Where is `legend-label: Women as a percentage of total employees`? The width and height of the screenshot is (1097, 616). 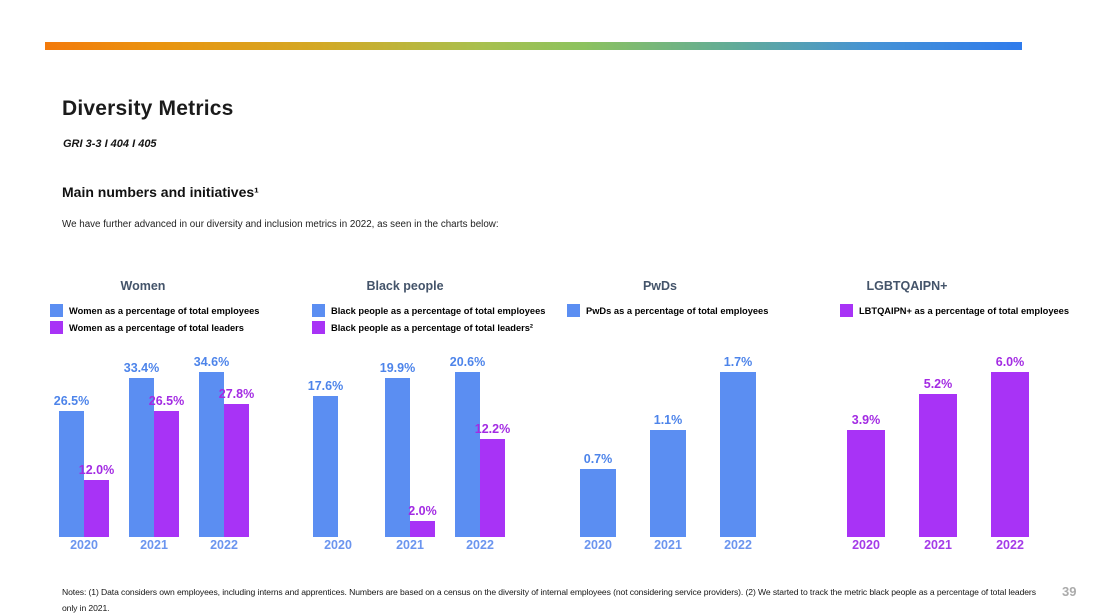
legend-label: Women as a percentage of total employees is located at coordinates (164, 310).